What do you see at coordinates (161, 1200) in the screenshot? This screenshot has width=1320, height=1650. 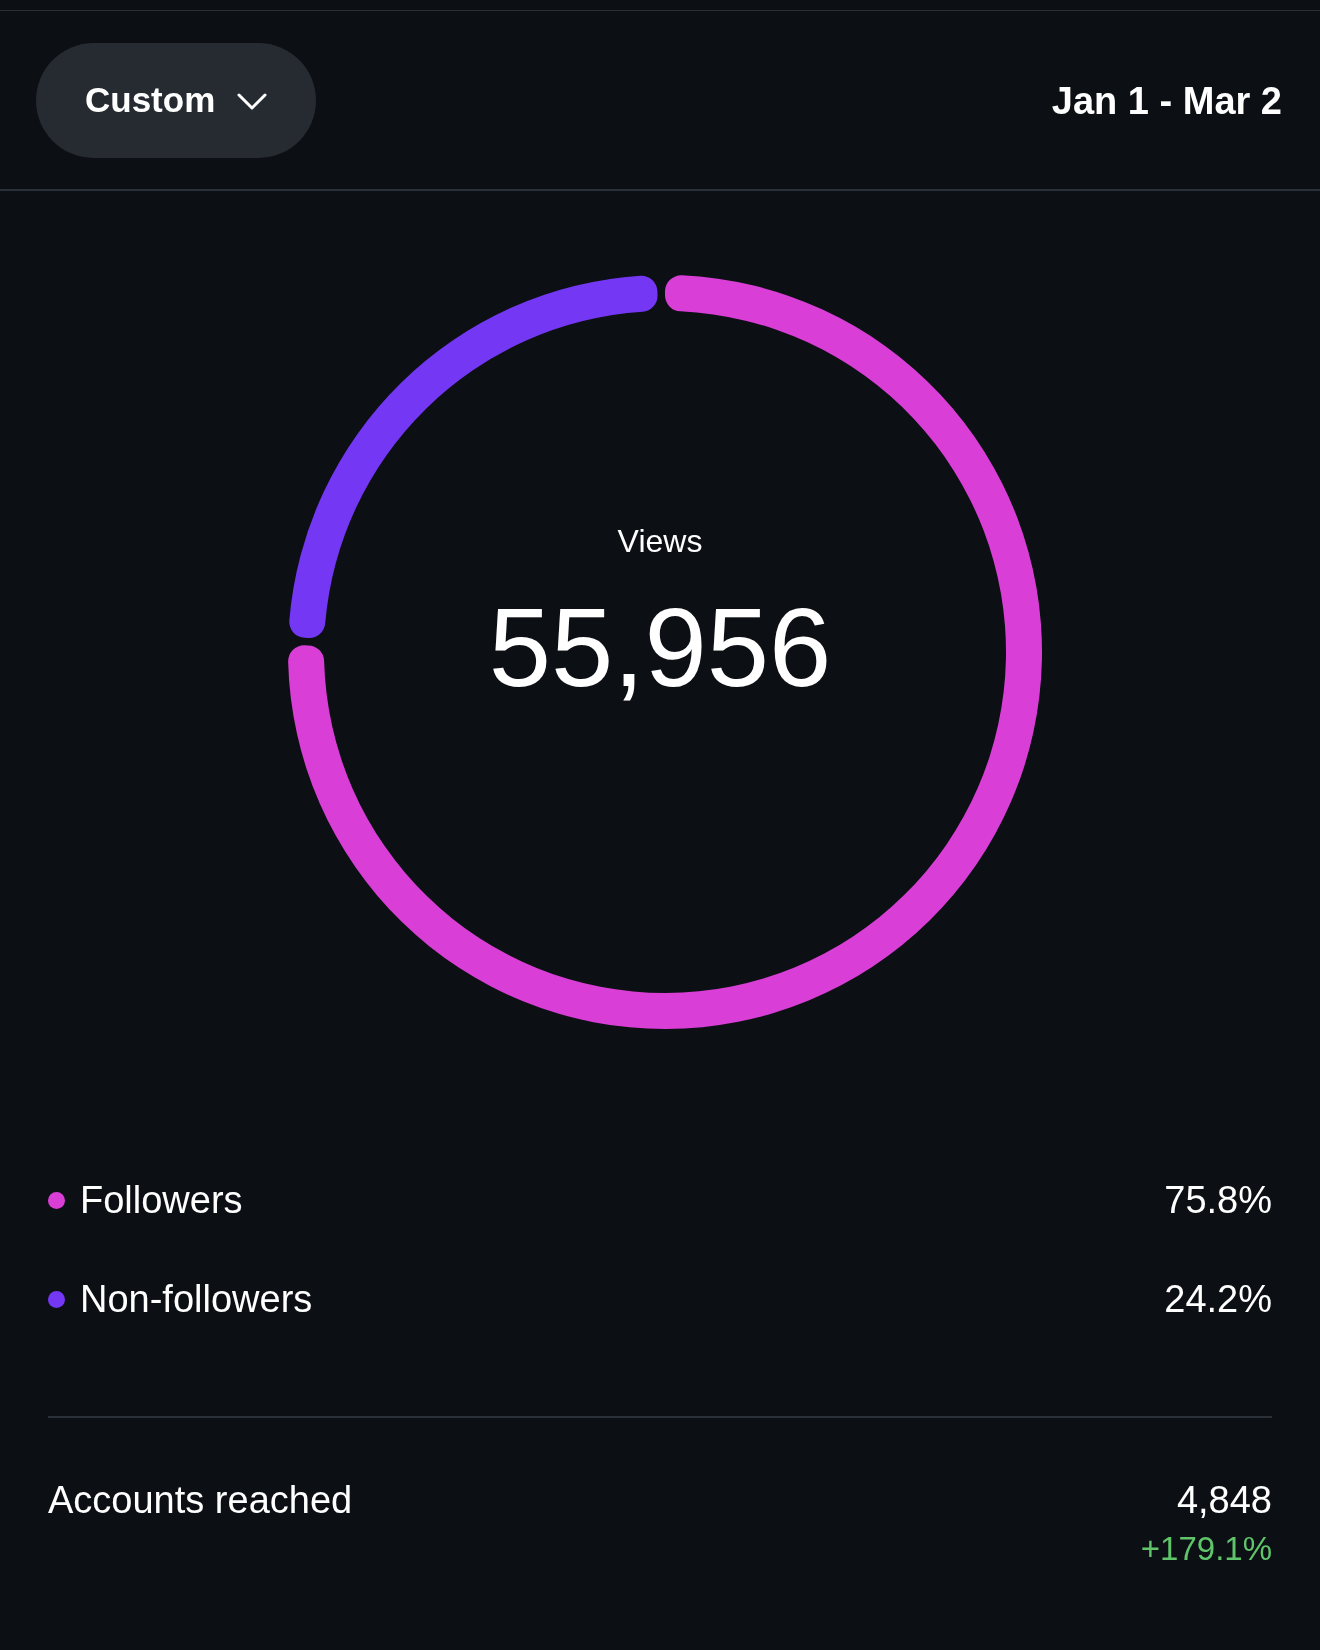 I see `legend-label: Followers` at bounding box center [161, 1200].